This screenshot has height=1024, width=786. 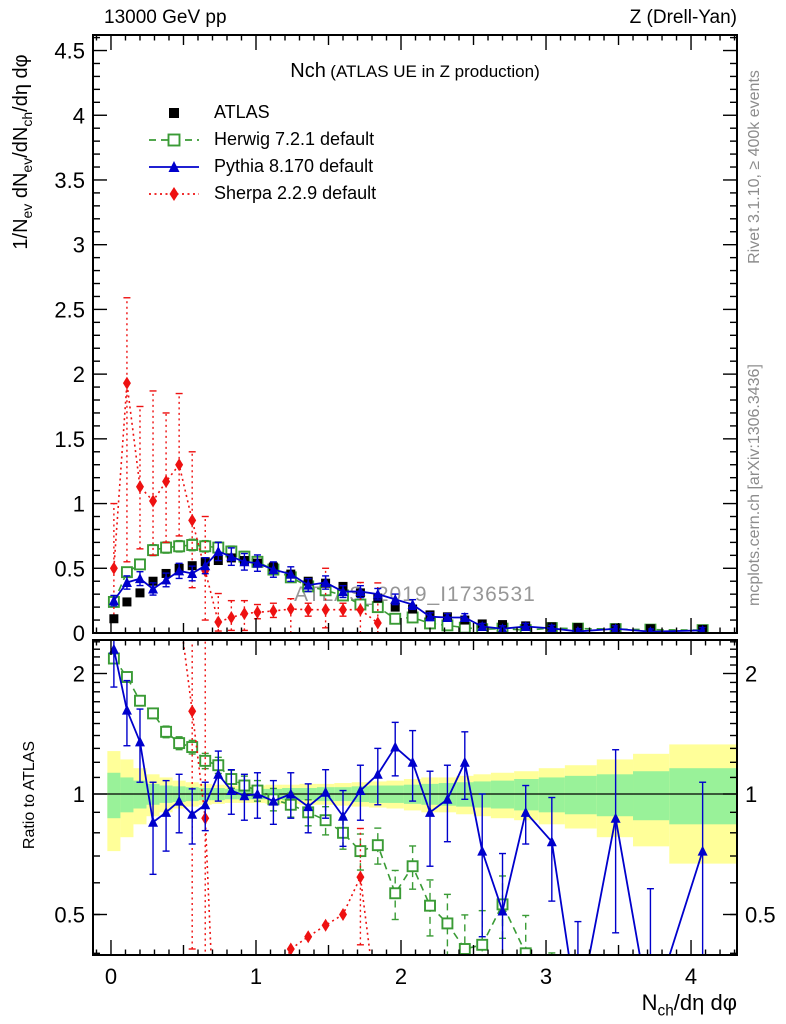 What do you see at coordinates (751, 674) in the screenshot?
I see `ratio-y-tick-label-right: 2` at bounding box center [751, 674].